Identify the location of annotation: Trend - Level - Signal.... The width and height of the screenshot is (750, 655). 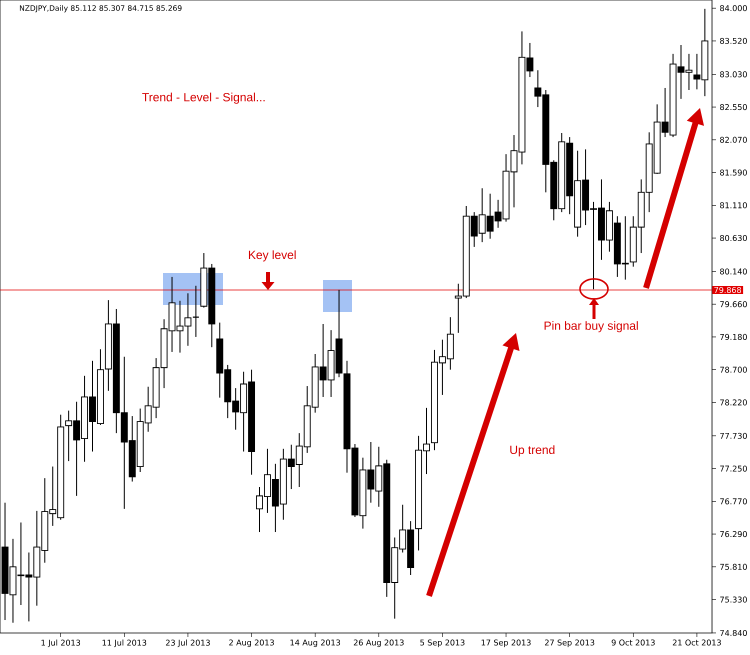
(203, 98).